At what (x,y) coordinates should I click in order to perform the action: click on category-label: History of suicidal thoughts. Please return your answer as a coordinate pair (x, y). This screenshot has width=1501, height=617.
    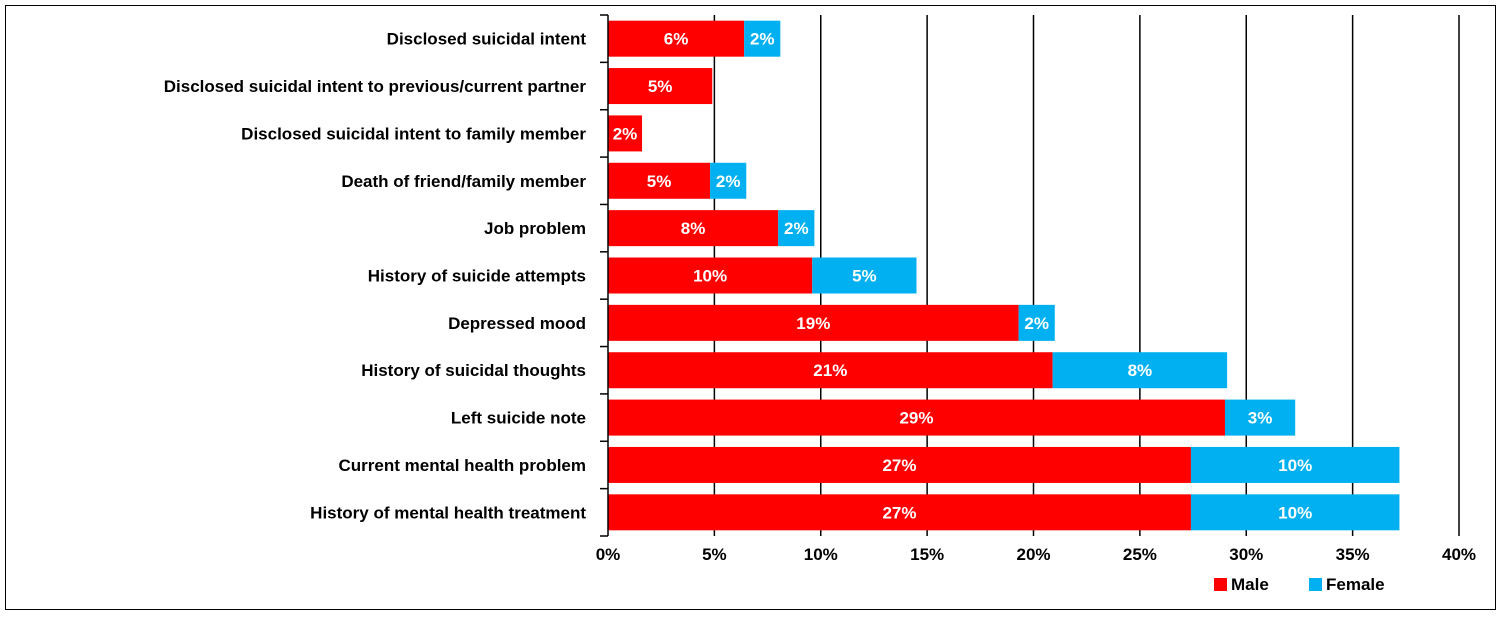
    Looking at the image, I should click on (473, 370).